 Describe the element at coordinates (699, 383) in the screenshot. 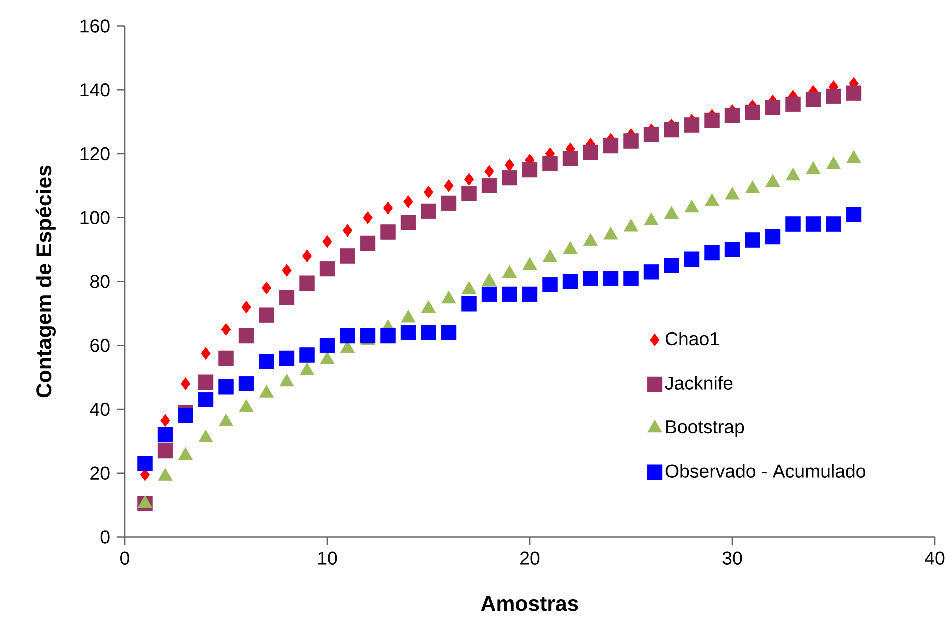

I see `legend-label: Jacknife` at that location.